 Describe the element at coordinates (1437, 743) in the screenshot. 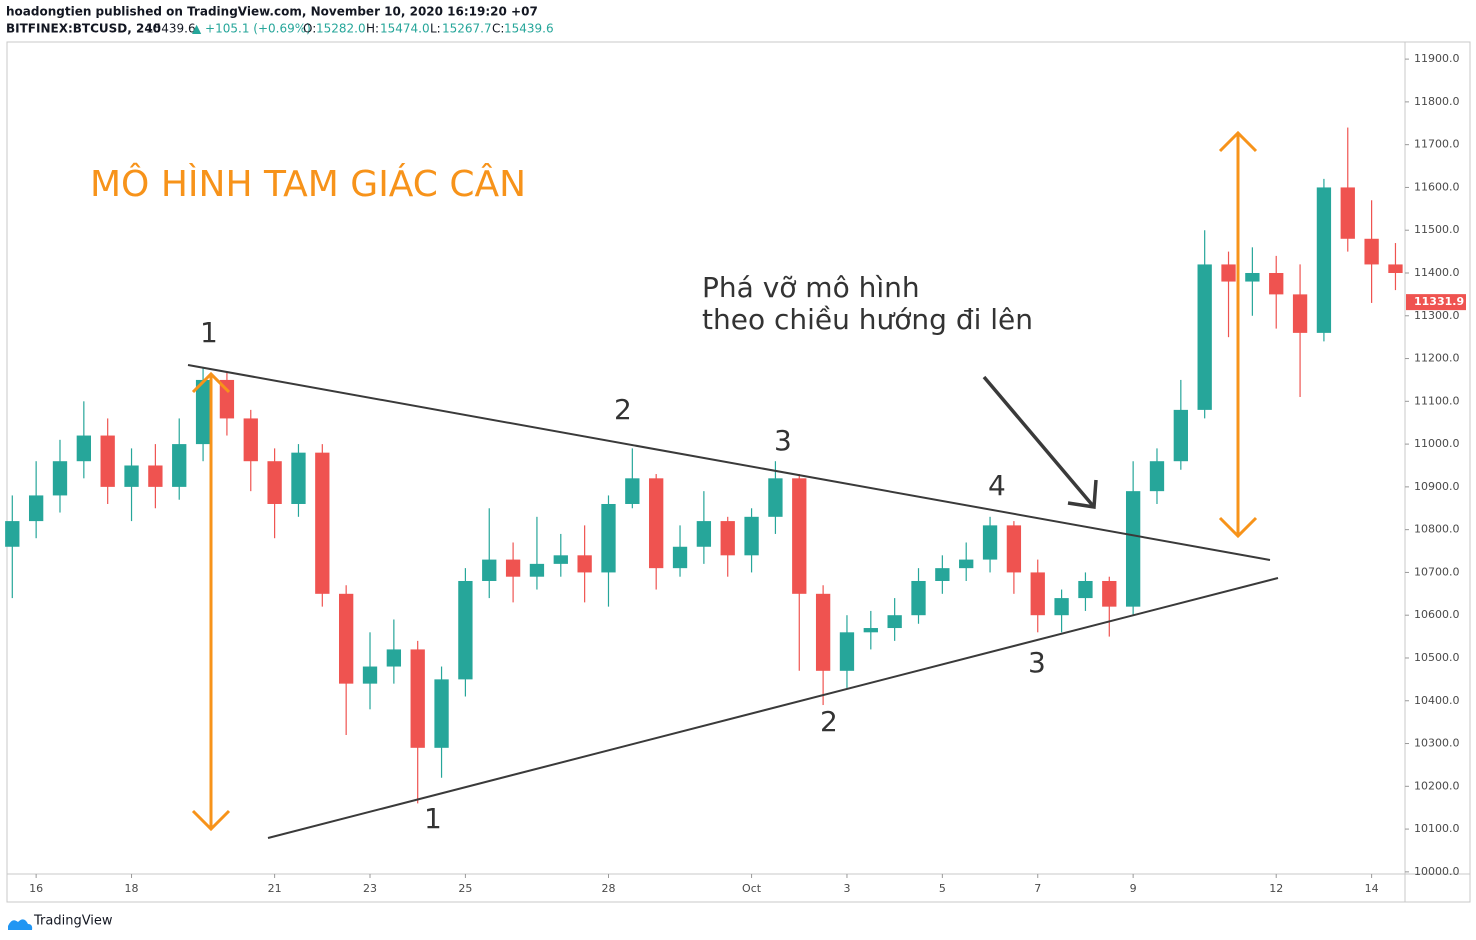

I see `y-tick-label: 10300.0` at that location.